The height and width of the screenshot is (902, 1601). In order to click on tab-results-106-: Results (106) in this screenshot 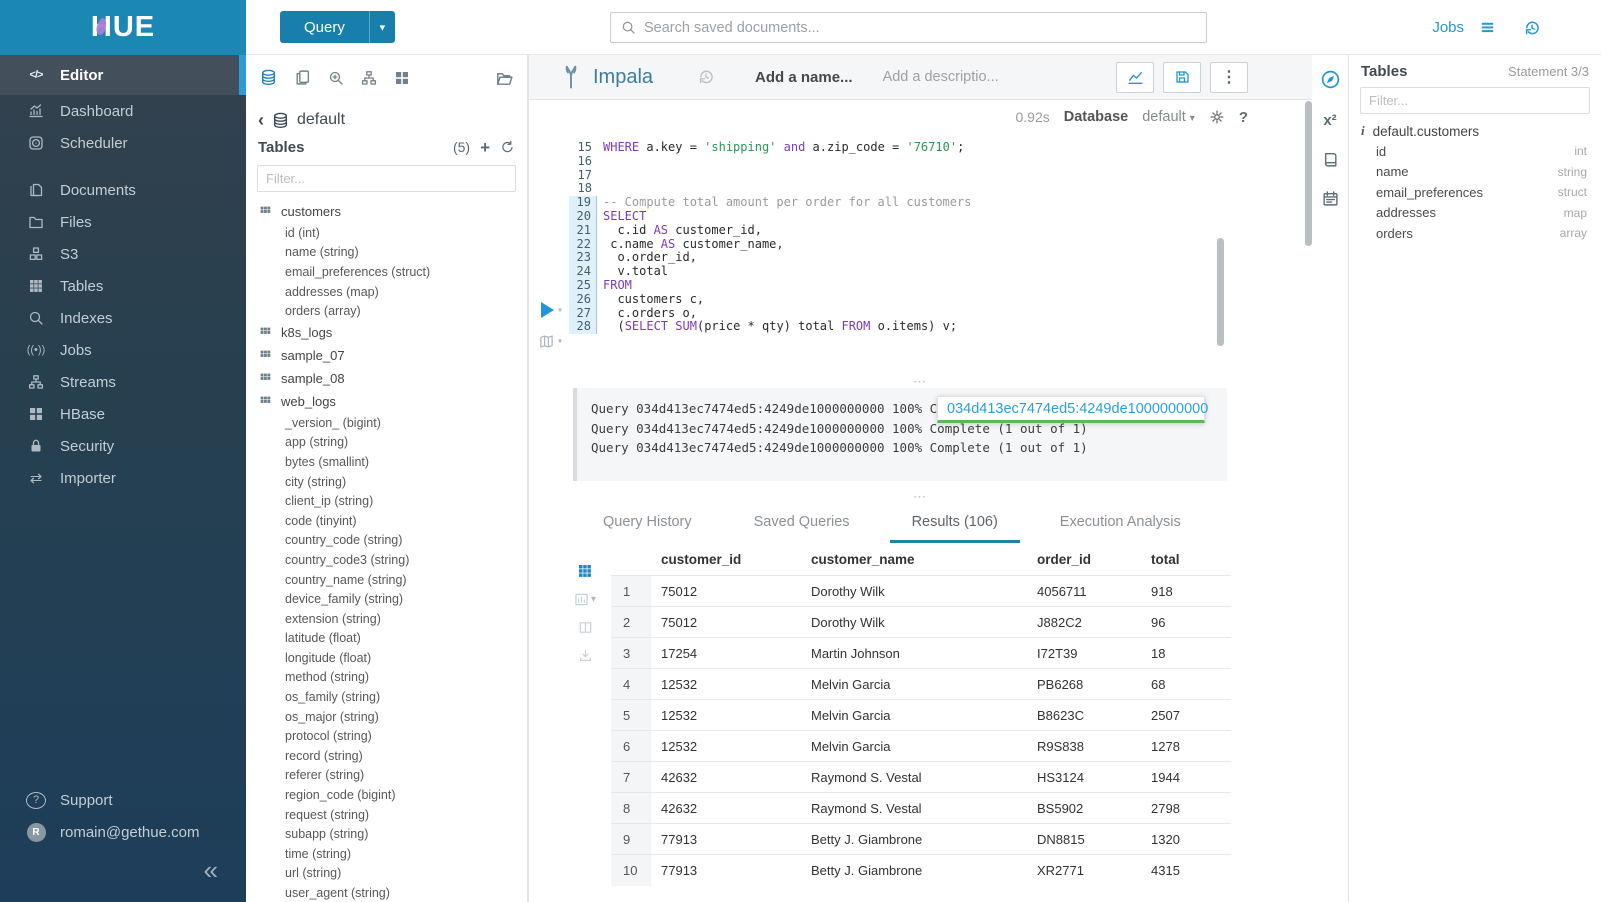, I will do `click(954, 524)`.